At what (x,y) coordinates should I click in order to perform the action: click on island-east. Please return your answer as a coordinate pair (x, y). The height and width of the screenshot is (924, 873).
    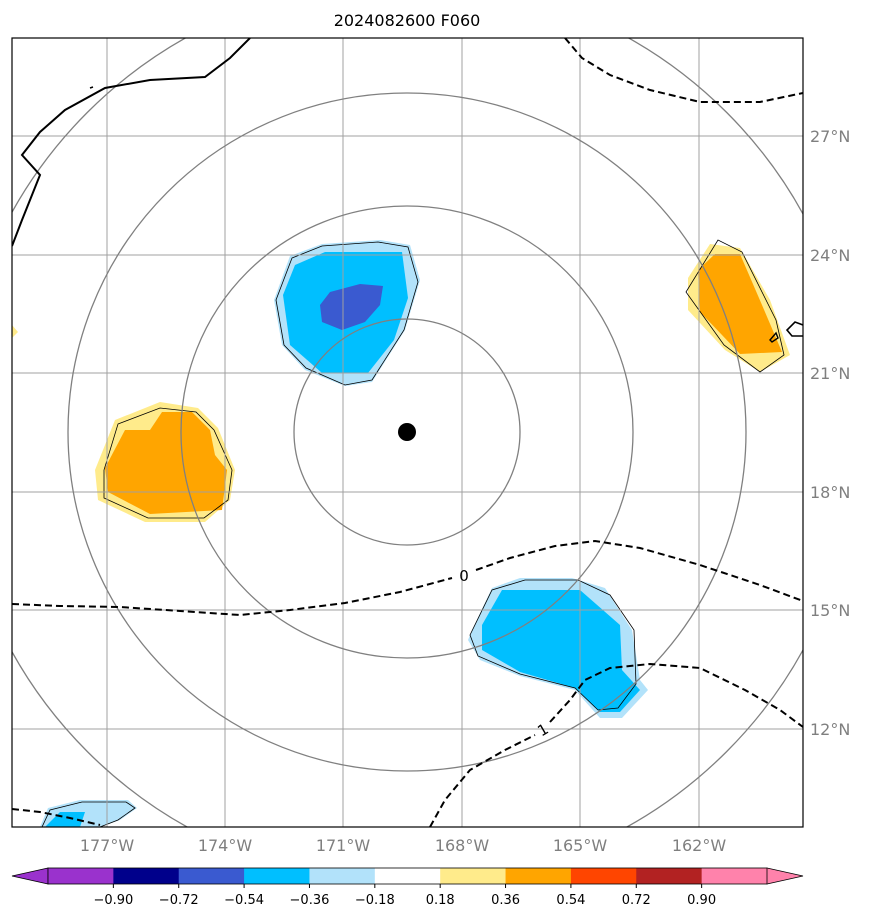
    Looking at the image, I should click on (794, 329).